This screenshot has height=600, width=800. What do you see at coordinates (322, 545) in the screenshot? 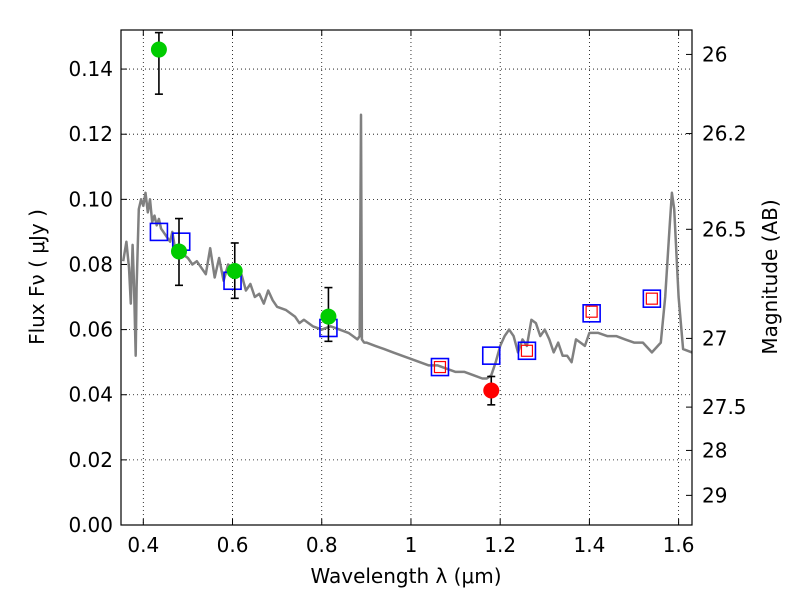
I see `x-tick-label: 0.8` at bounding box center [322, 545].